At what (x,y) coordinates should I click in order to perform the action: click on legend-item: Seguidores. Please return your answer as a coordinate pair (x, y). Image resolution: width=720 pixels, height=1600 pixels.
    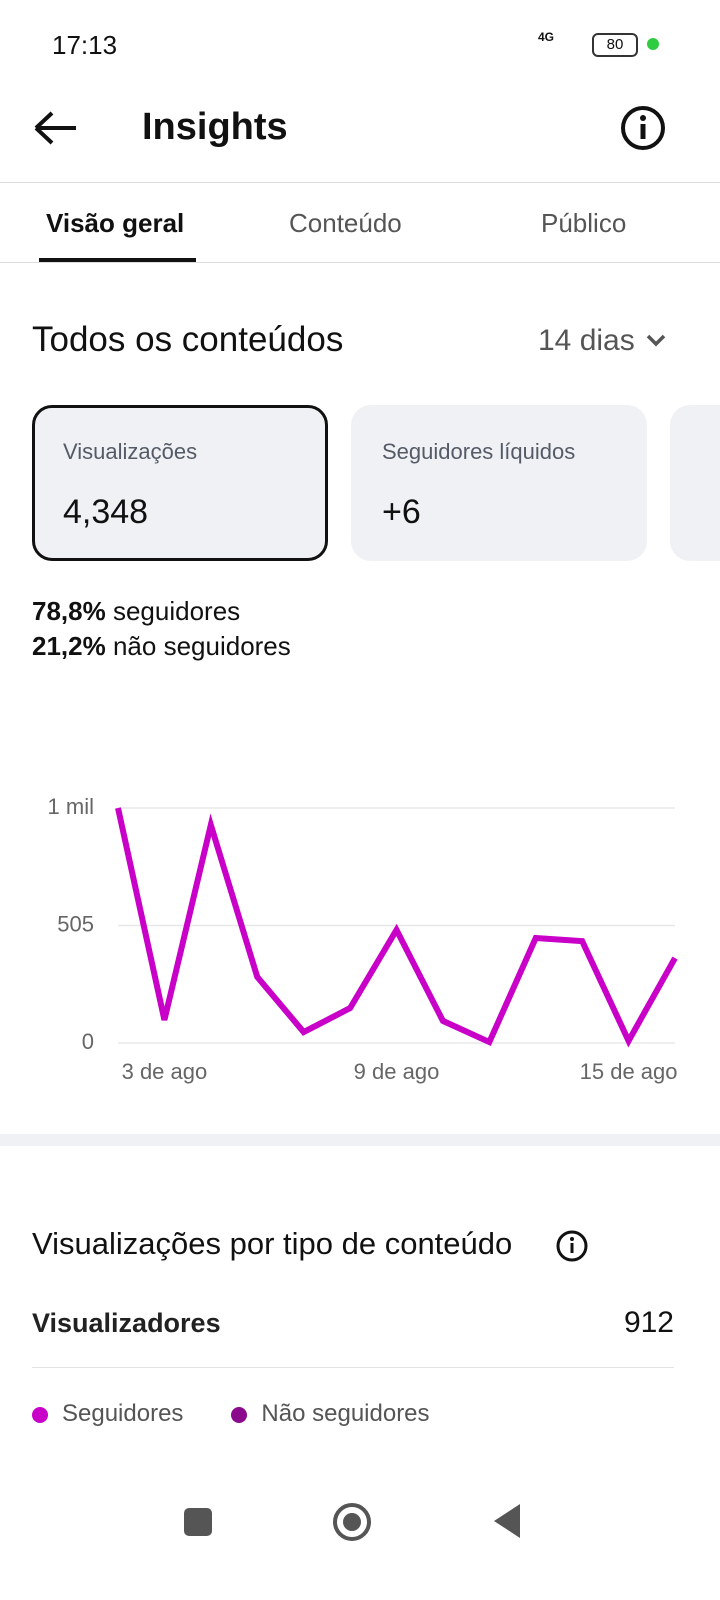
    Looking at the image, I should click on (107, 1413).